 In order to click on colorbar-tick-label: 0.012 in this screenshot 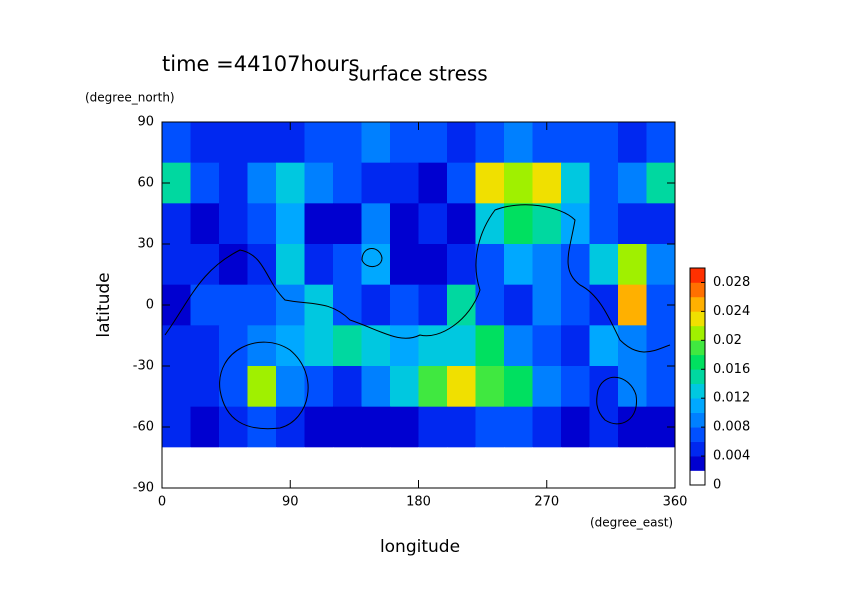, I will do `click(731, 398)`.